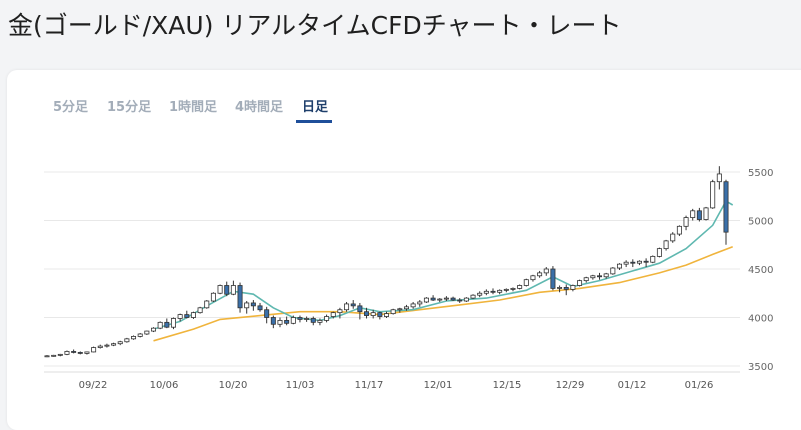 The width and height of the screenshot is (801, 430). What do you see at coordinates (315, 107) in the screenshot?
I see `tab-daily: 日足` at bounding box center [315, 107].